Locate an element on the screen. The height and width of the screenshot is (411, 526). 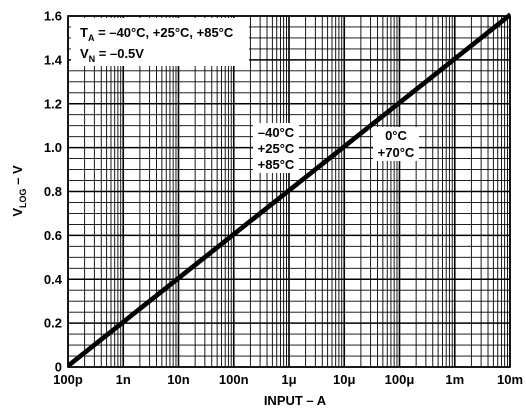
x-tick-label: 100μ is located at coordinates (400, 379).